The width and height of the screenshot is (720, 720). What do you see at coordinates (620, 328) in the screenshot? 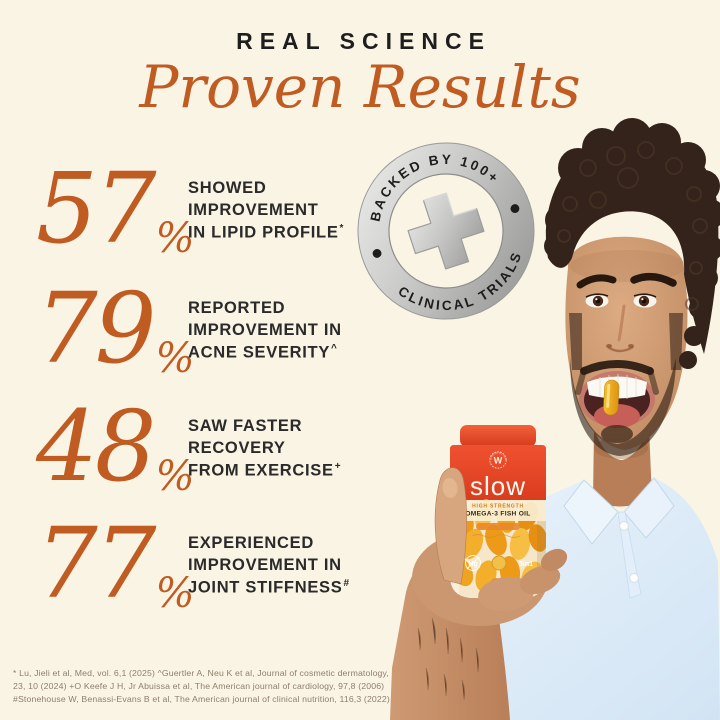
I see `nose` at bounding box center [620, 328].